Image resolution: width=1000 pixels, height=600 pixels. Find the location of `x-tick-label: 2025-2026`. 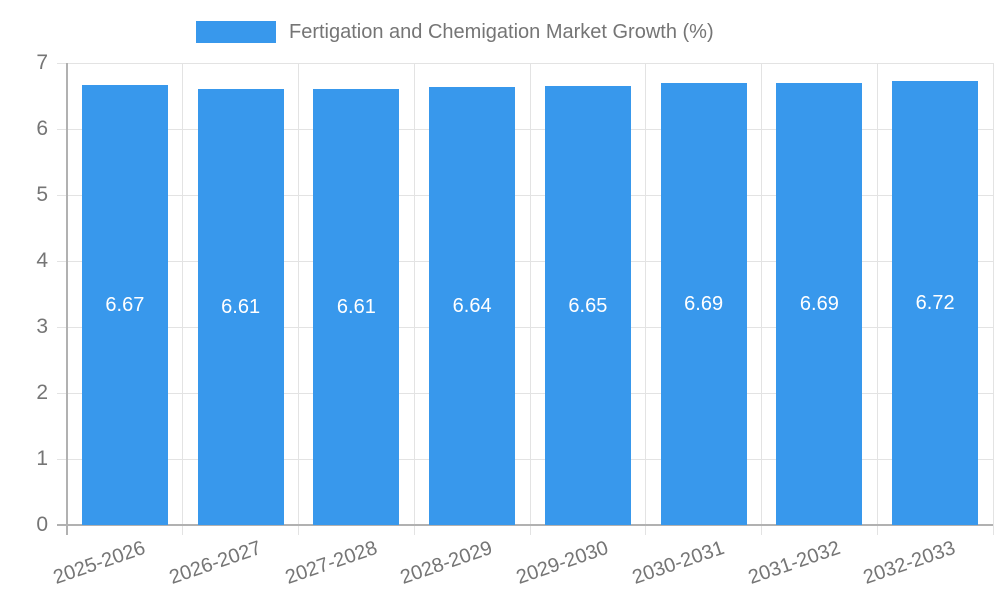

x-tick-label: 2025-2026 is located at coordinates (99, 562).